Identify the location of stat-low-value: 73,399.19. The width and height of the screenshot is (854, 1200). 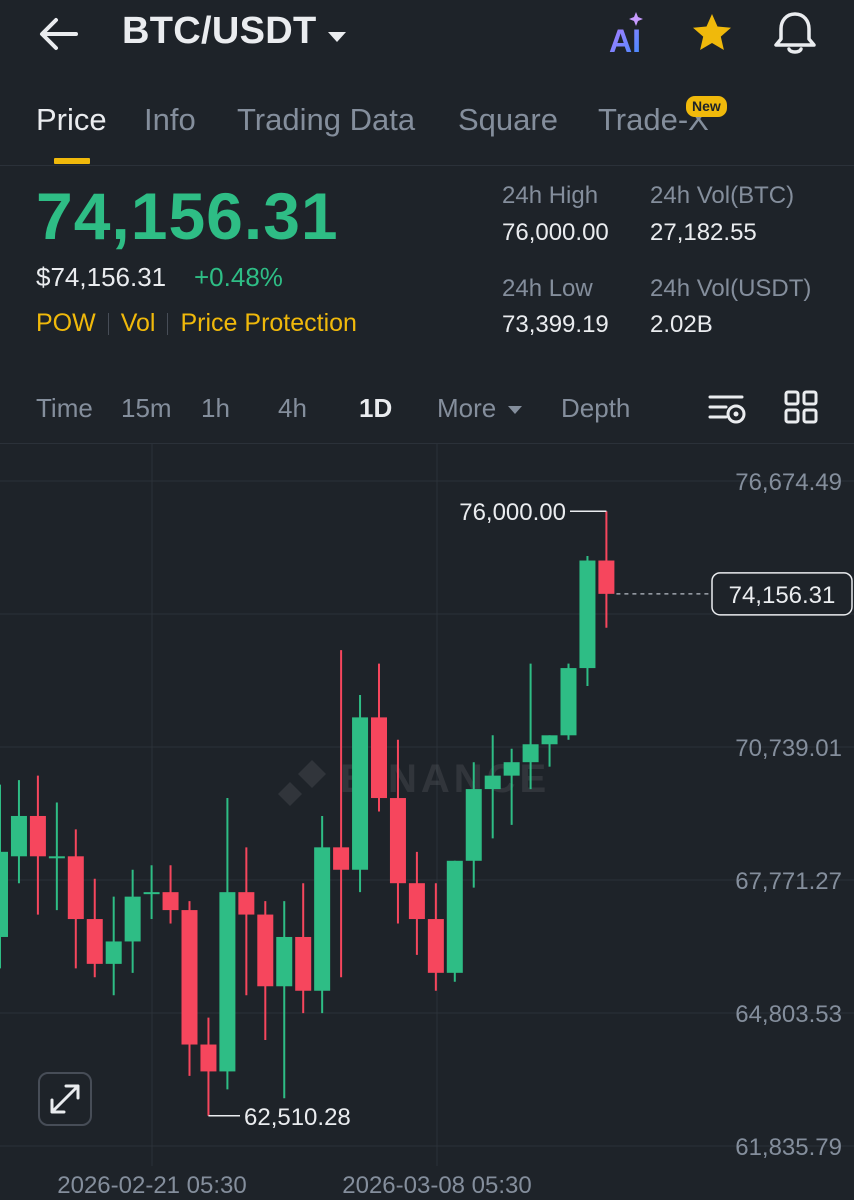
(555, 324).